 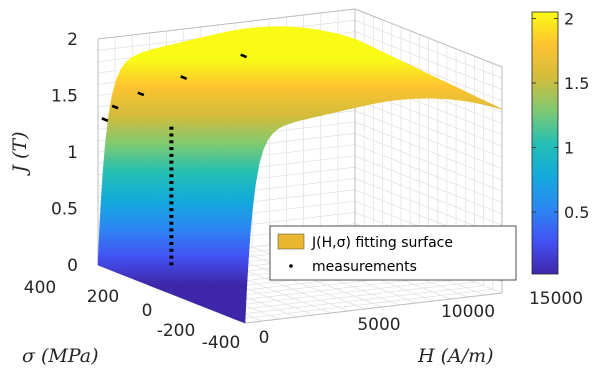 I want to click on y-tick-label: -400, so click(x=221, y=343).